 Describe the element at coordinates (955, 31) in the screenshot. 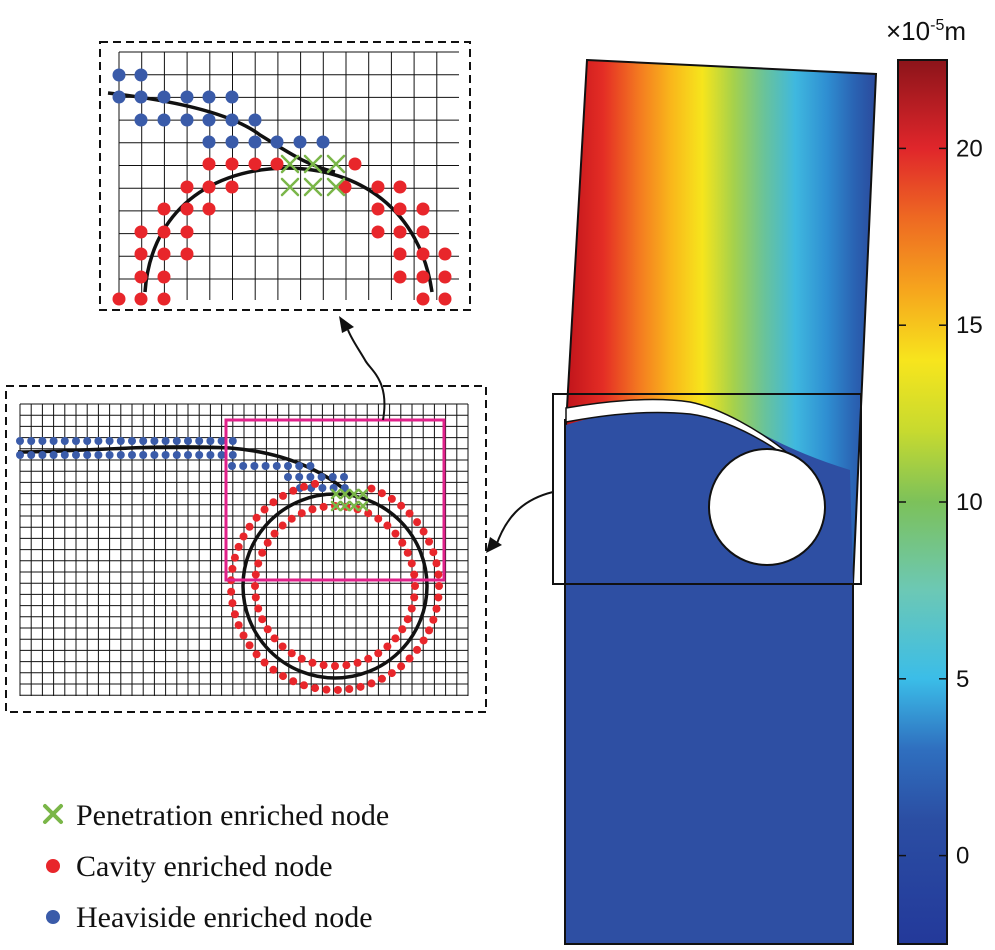

I see `colorbar-unit-suffix: m` at that location.